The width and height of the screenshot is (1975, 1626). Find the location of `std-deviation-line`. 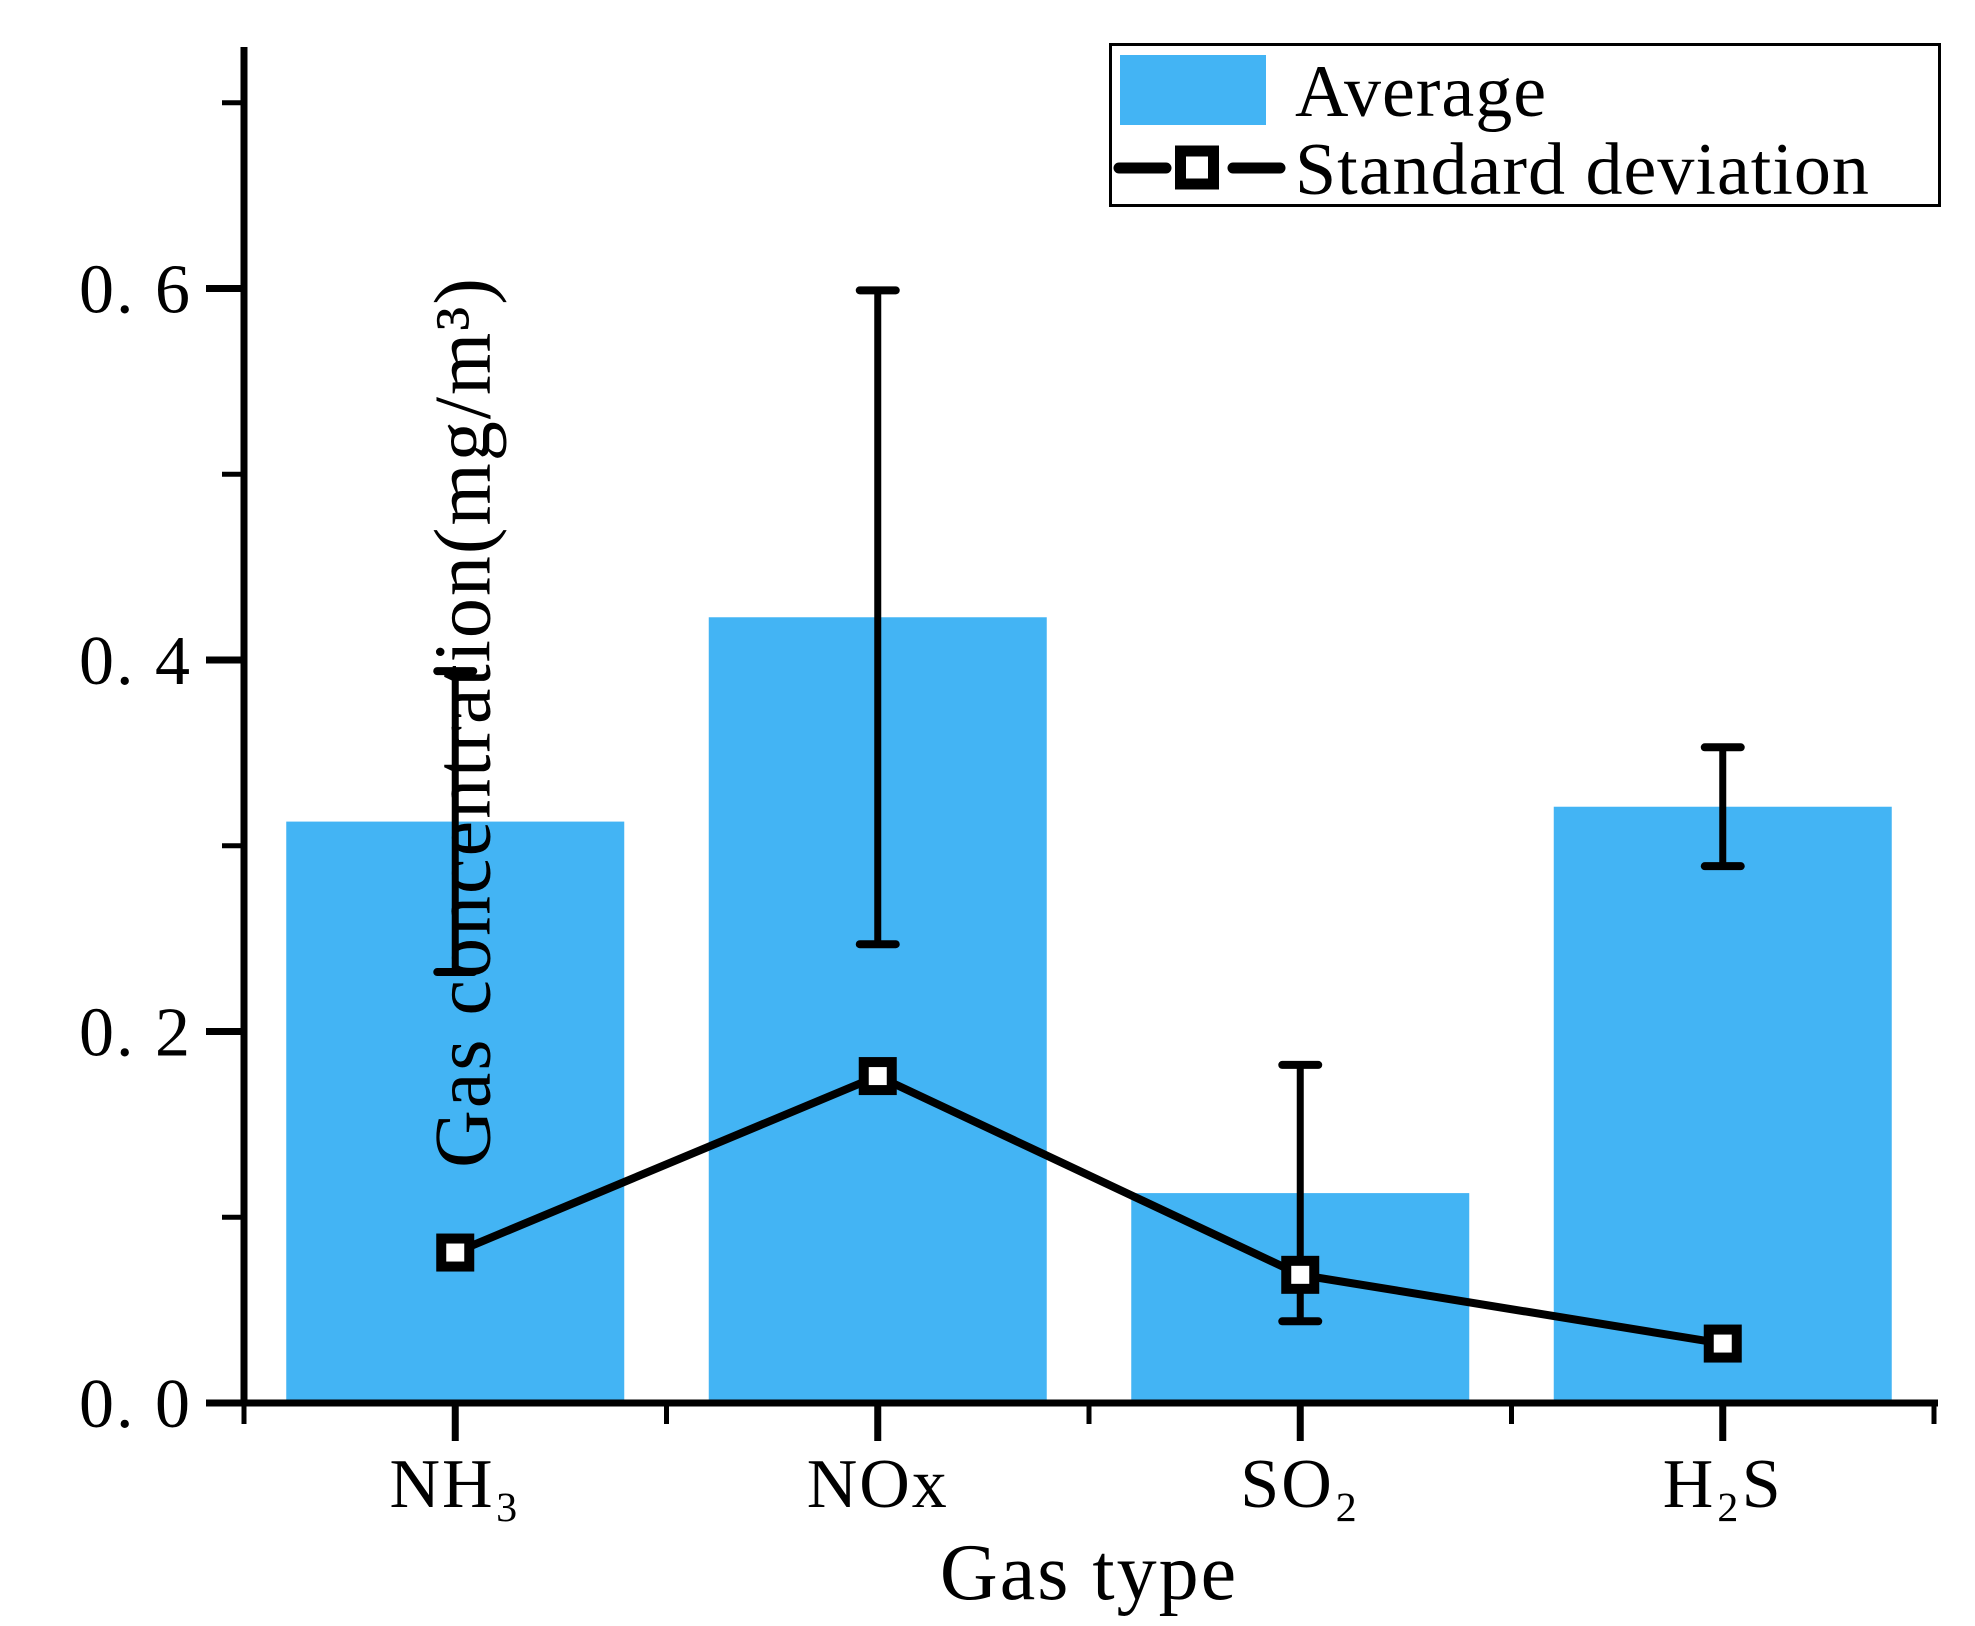

std-deviation-line is located at coordinates (1088, 1209).